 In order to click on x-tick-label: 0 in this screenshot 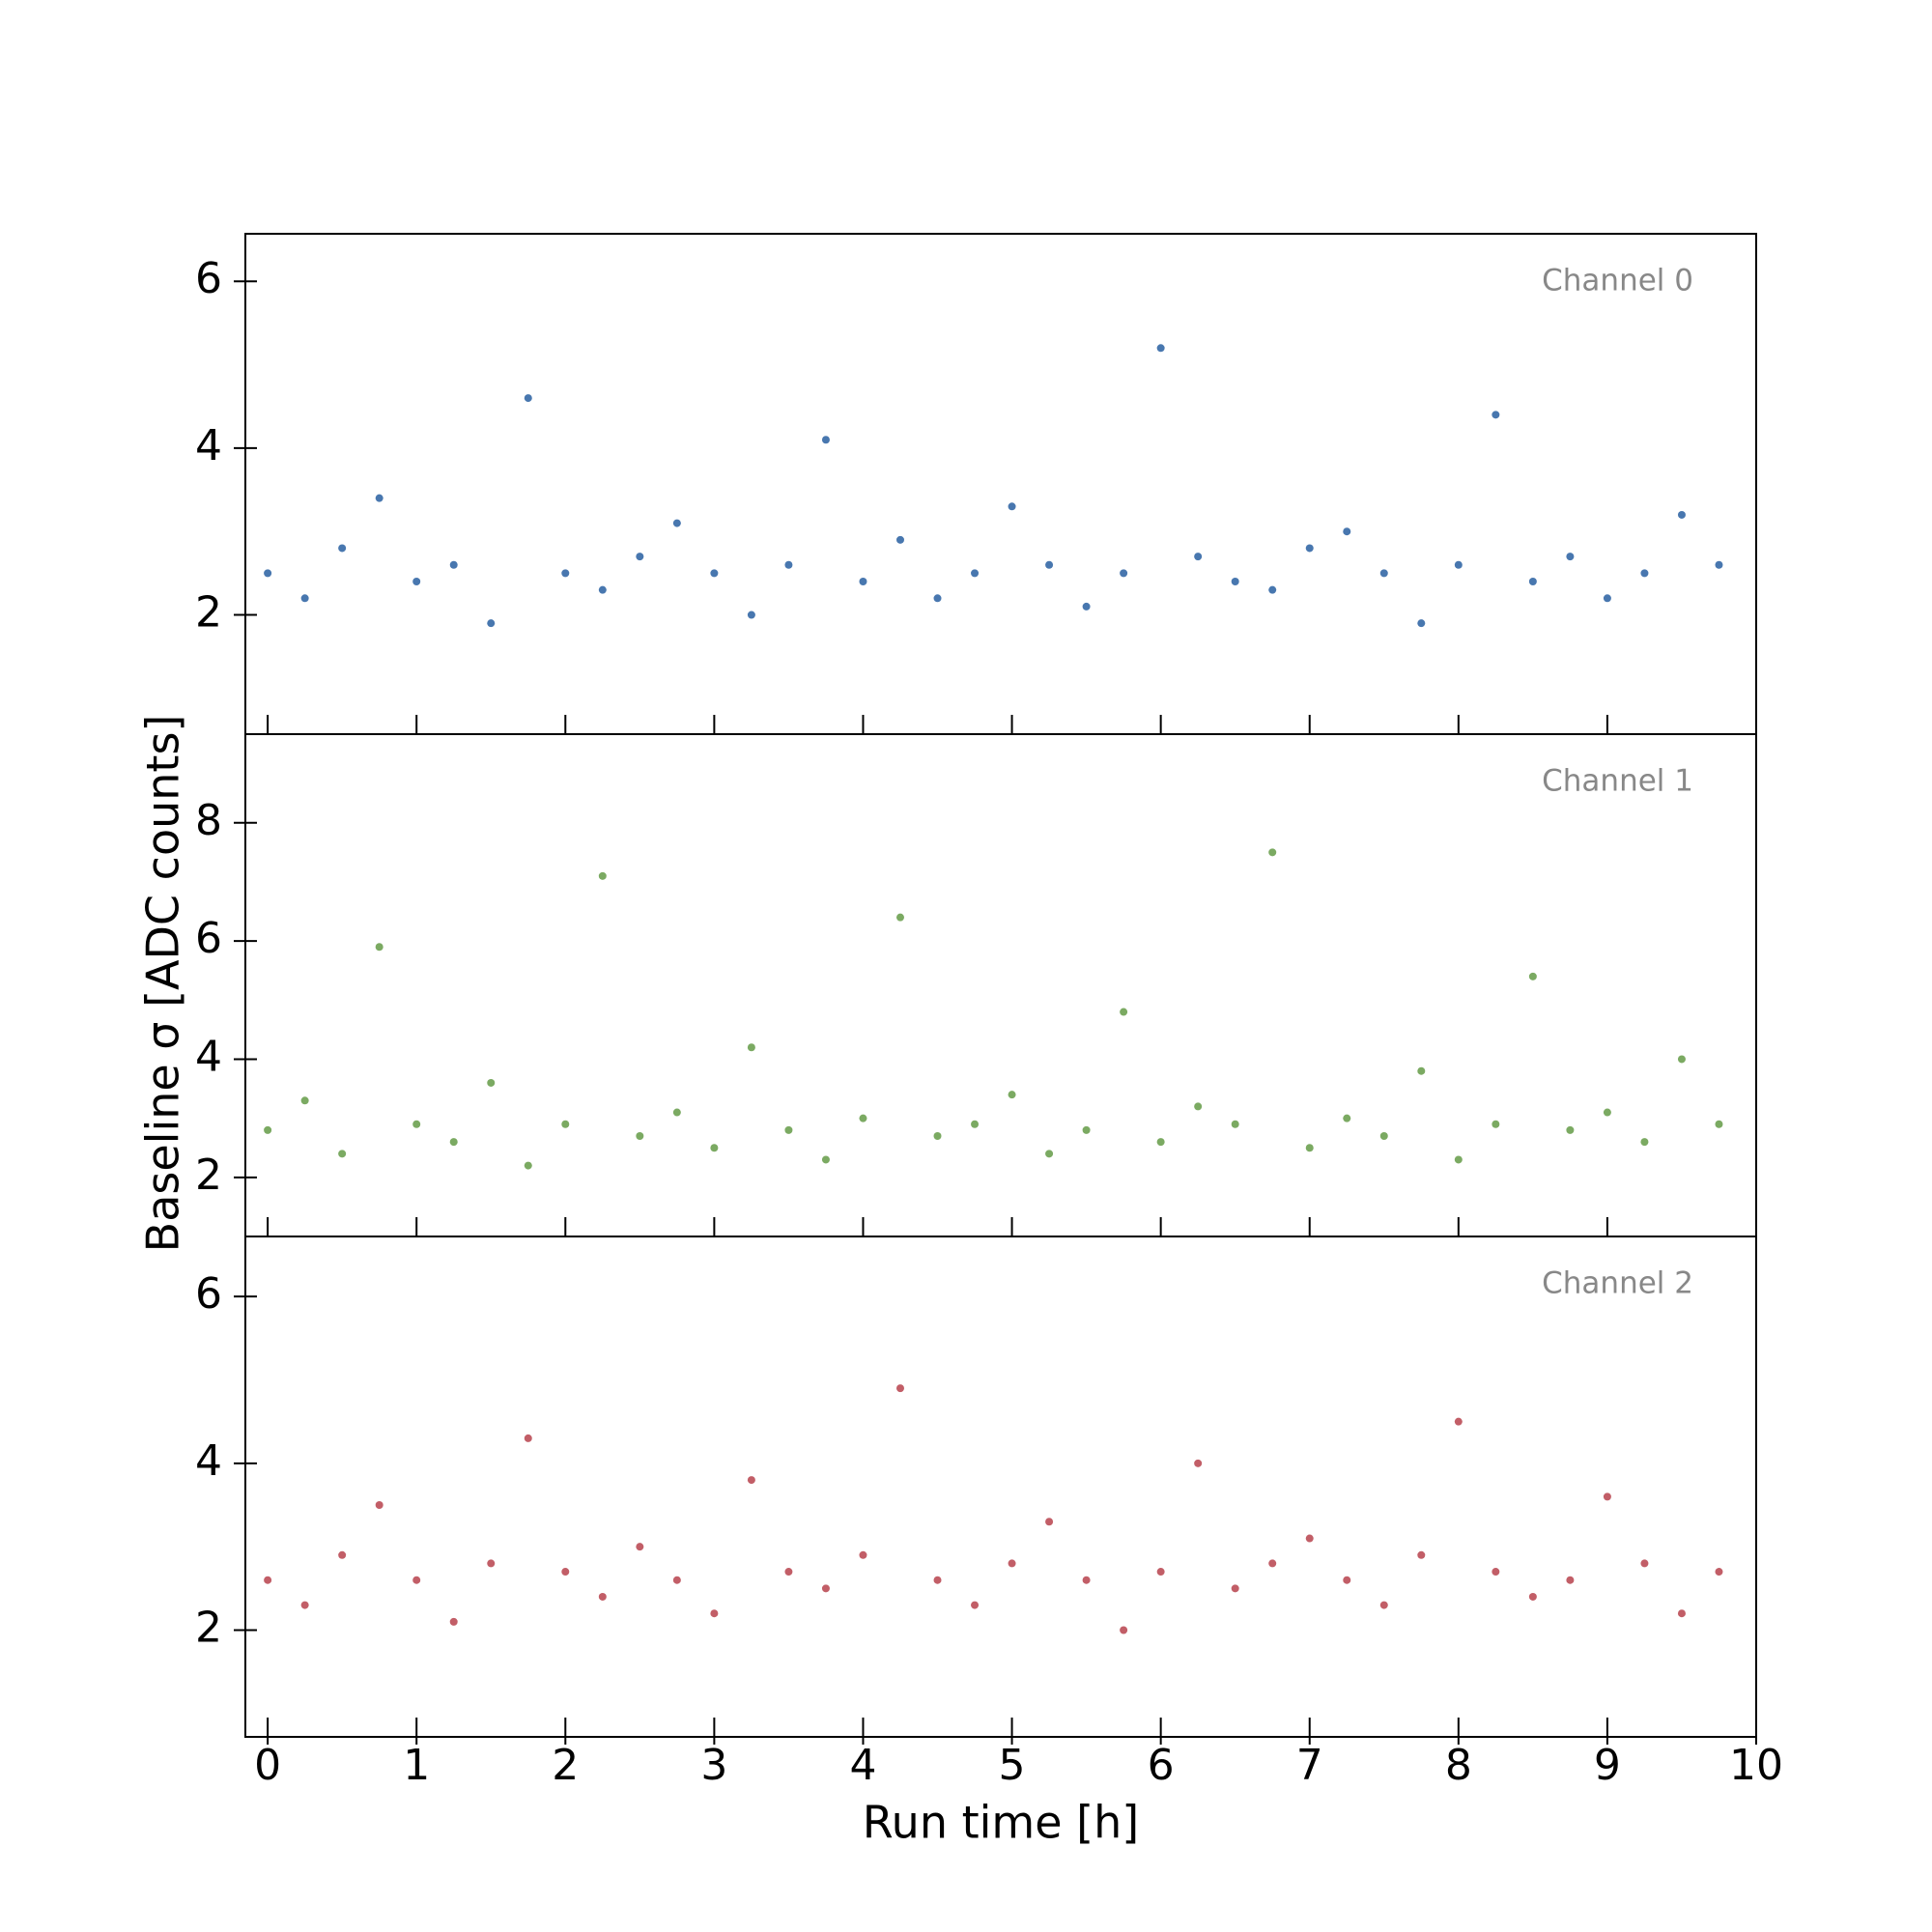, I will do `click(267, 1765)`.